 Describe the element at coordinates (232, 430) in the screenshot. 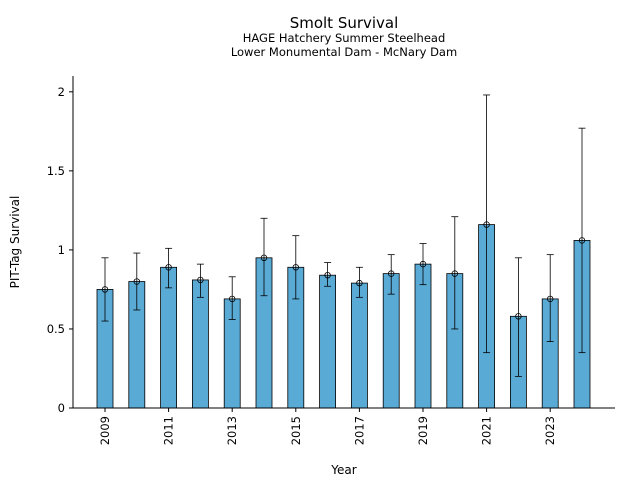

I see `x-tick-label-2013: 2013` at that location.